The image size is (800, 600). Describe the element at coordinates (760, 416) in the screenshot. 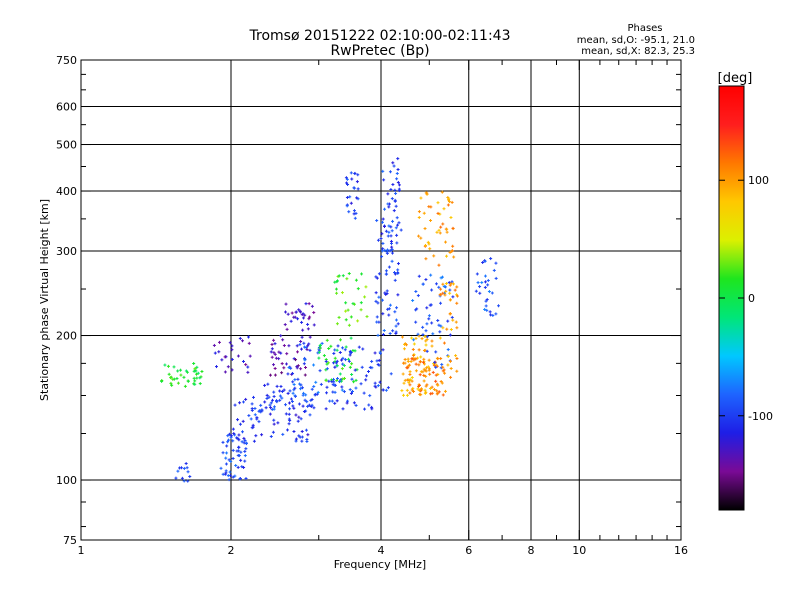

I see `colorbar-tick-label: -100` at that location.